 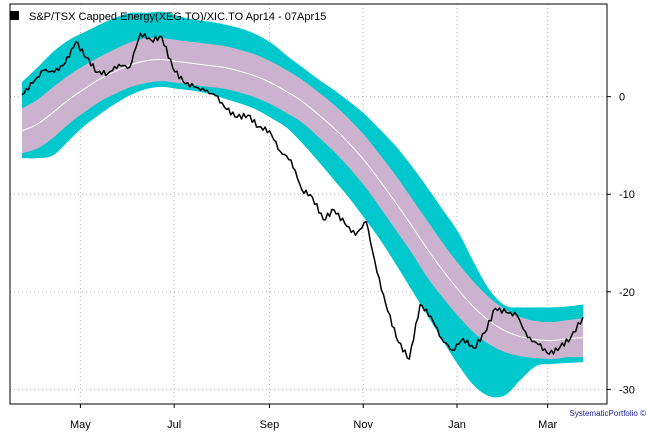 I want to click on x-tick-label: Nov, so click(x=363, y=425).